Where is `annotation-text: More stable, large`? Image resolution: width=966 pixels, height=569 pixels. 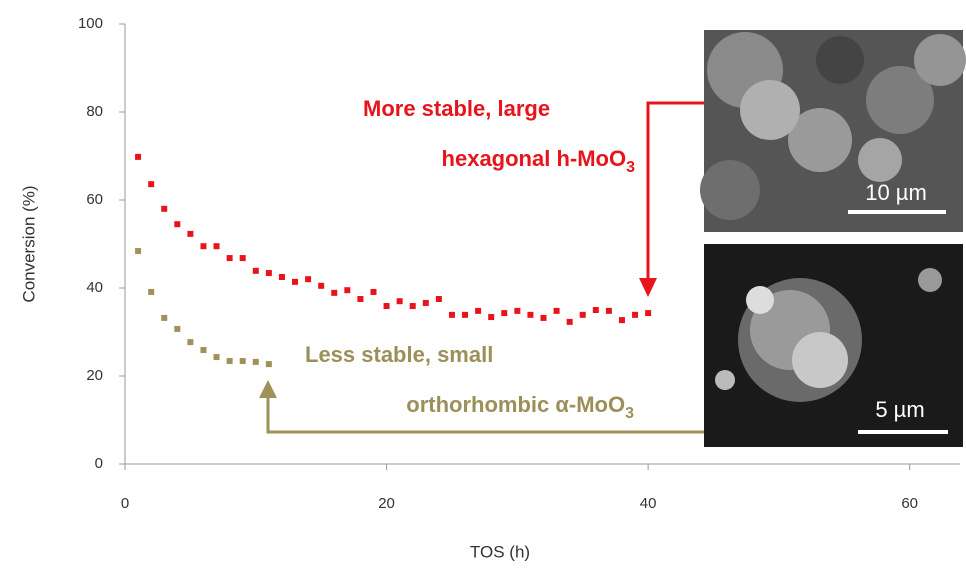
annotation-text: More stable, large is located at coordinates (456, 108).